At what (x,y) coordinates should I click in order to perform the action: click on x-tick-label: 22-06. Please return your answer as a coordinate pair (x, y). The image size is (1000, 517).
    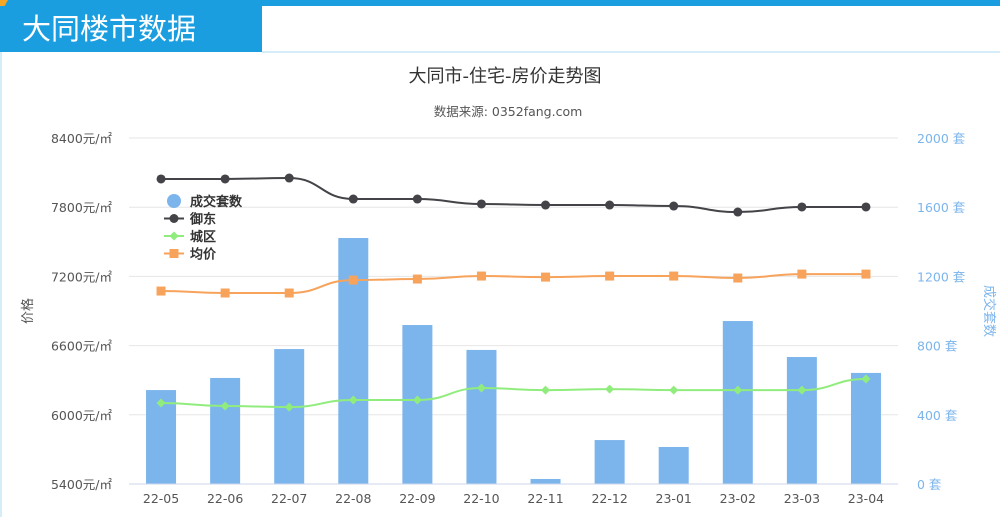
    Looking at the image, I should click on (225, 498).